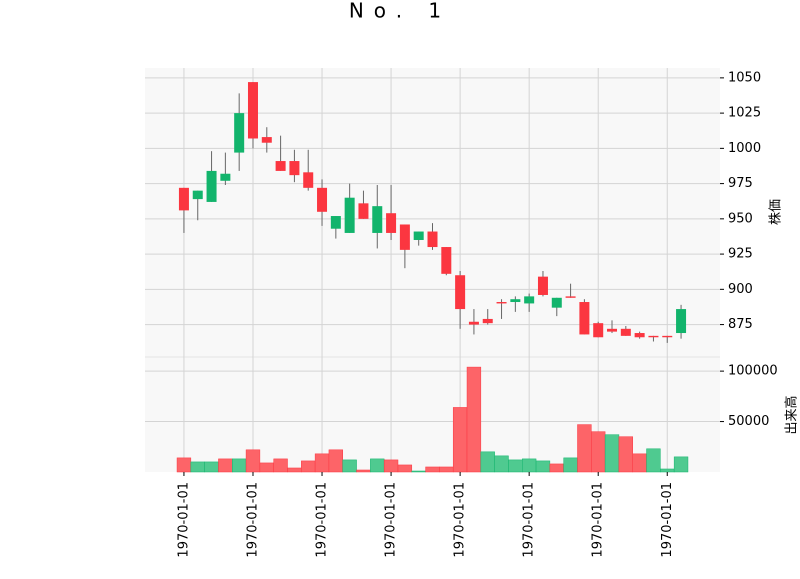 Image resolution: width=800 pixels, height=579 pixels. Describe the element at coordinates (740, 289) in the screenshot. I see `y-tick-label: 900` at that location.